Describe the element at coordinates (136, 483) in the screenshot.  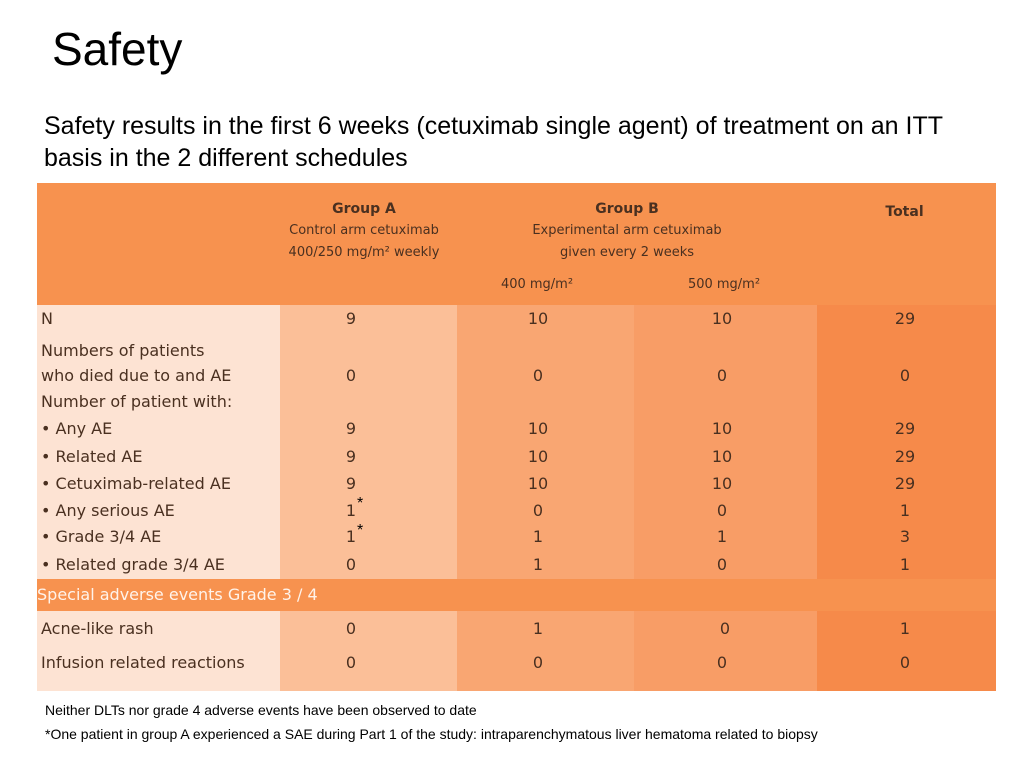
I see `row-label-cetuximab-related-ae: • Cetuximab-related AE` at that location.